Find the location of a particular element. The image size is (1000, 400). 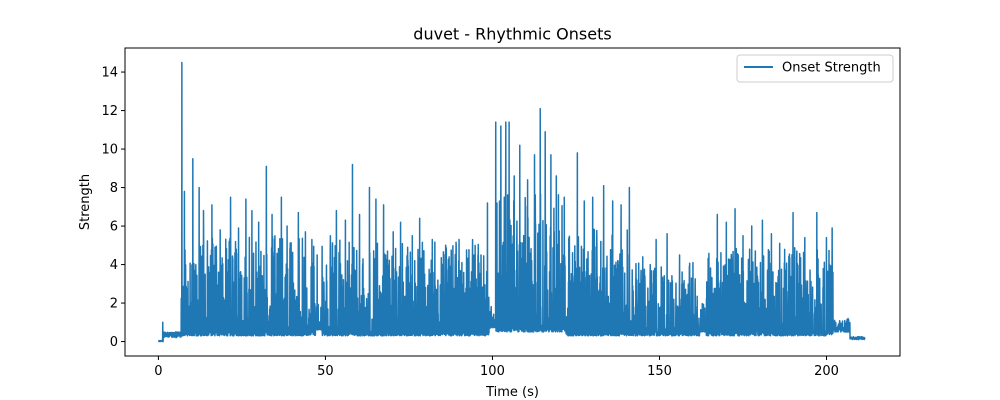

x-axis: 0 50 100 150 200 is located at coordinates (496, 367).